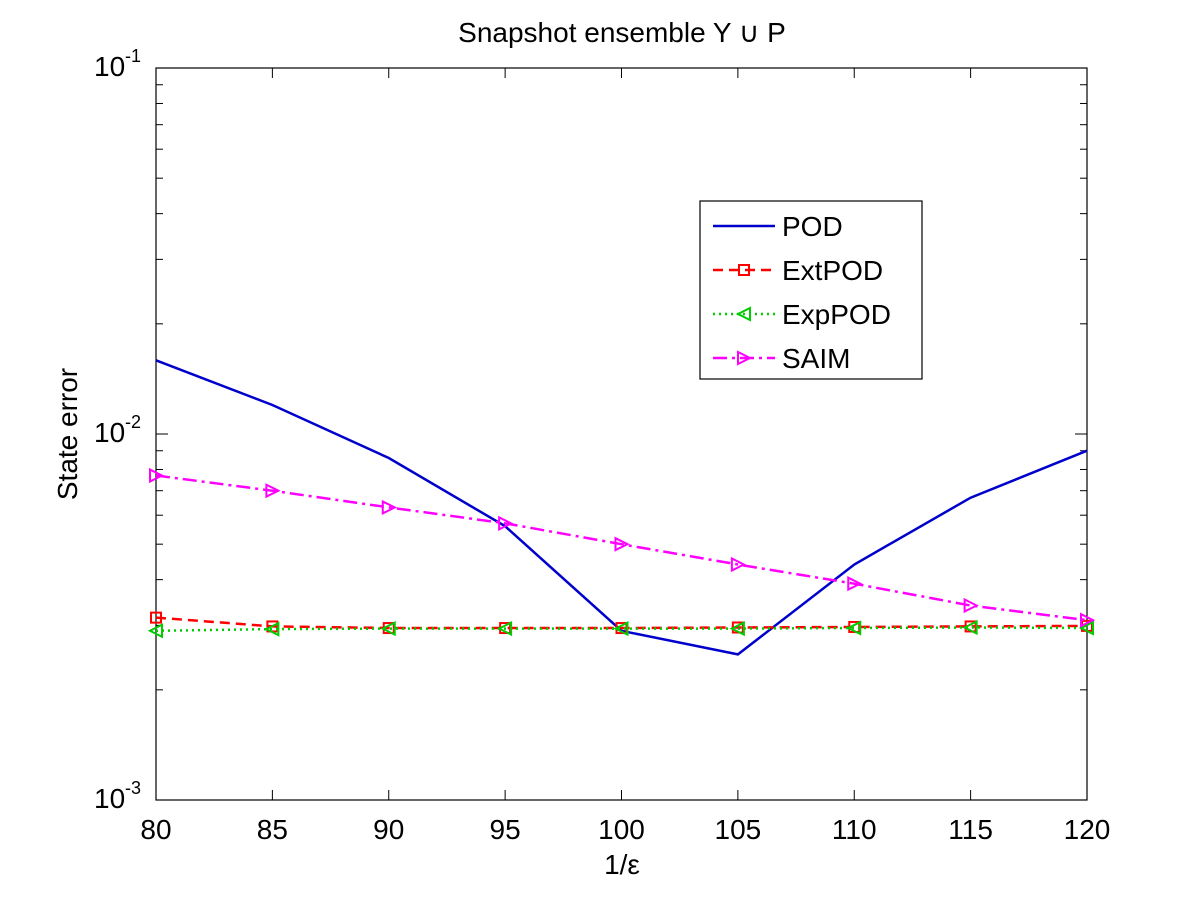 Image resolution: width=1201 pixels, height=901 pixels. I want to click on legend-label-pod: POD, so click(812, 226).